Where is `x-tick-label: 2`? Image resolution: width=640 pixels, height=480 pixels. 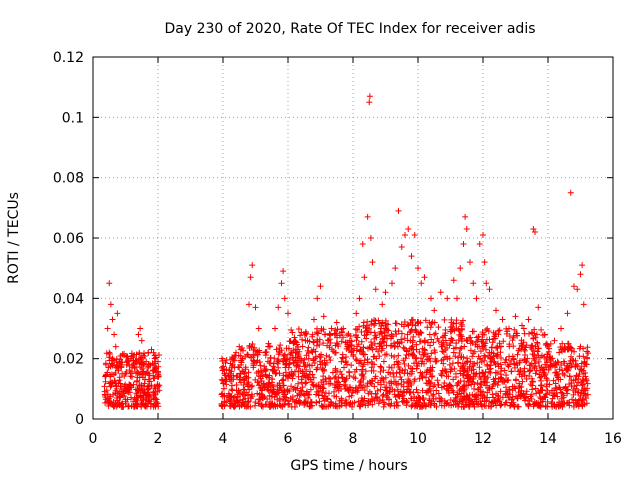
x-tick-label: 2 is located at coordinates (158, 439).